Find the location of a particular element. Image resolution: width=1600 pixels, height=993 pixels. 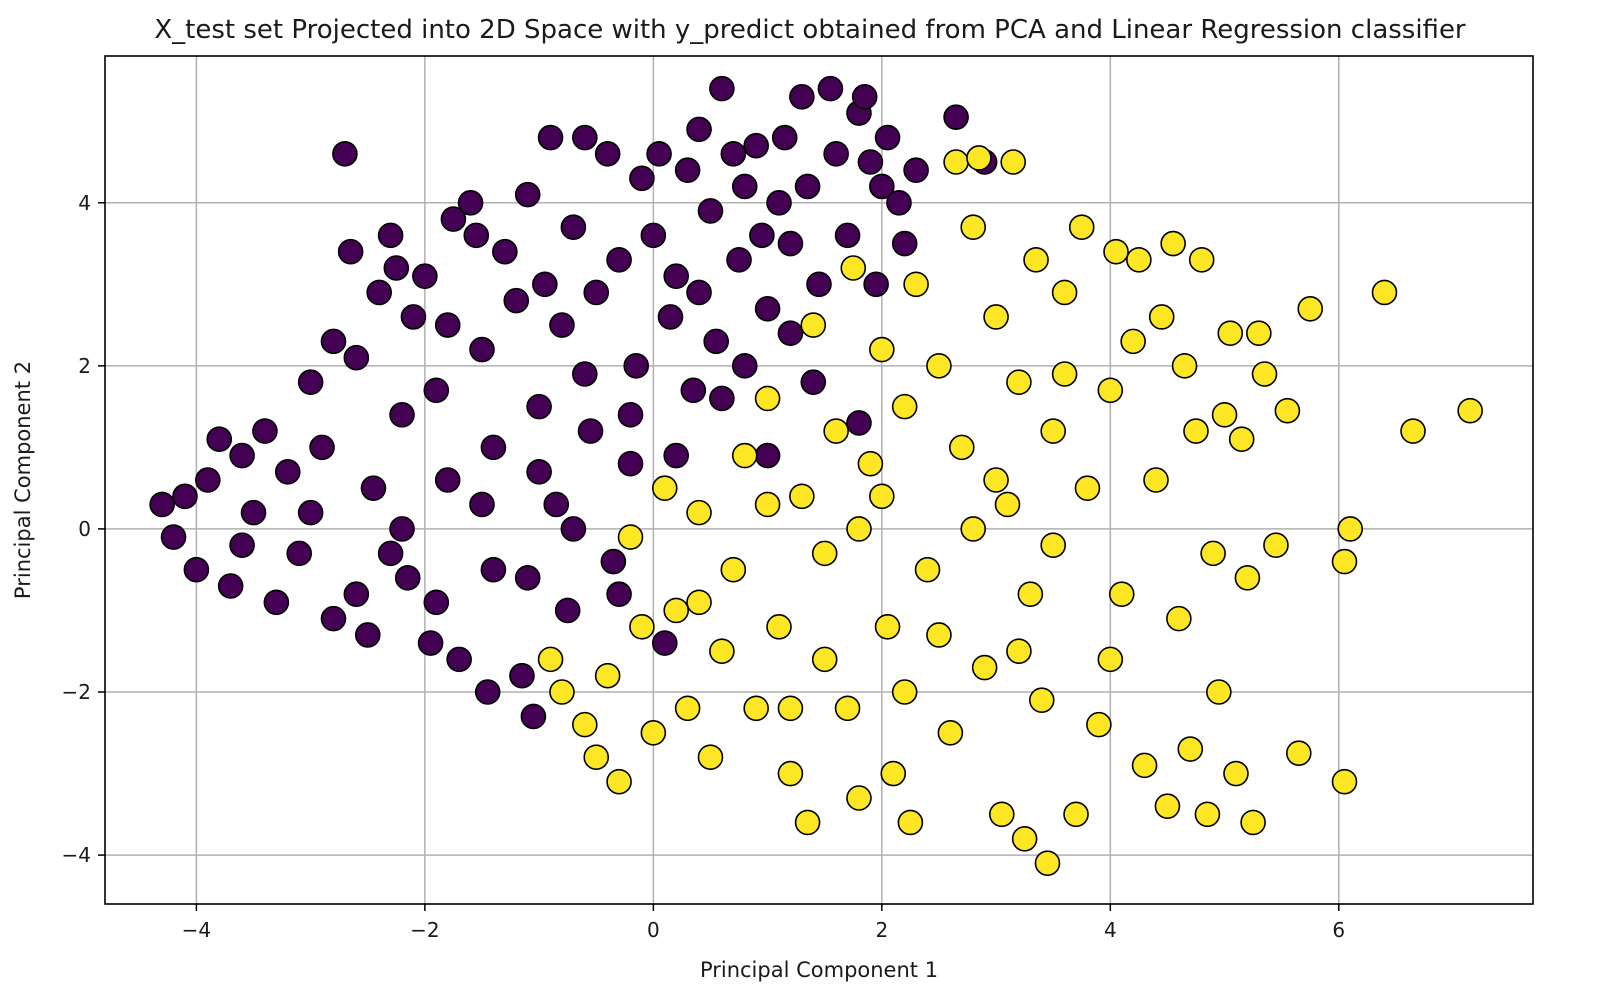

y-tick-label: 0 is located at coordinates (84, 529).